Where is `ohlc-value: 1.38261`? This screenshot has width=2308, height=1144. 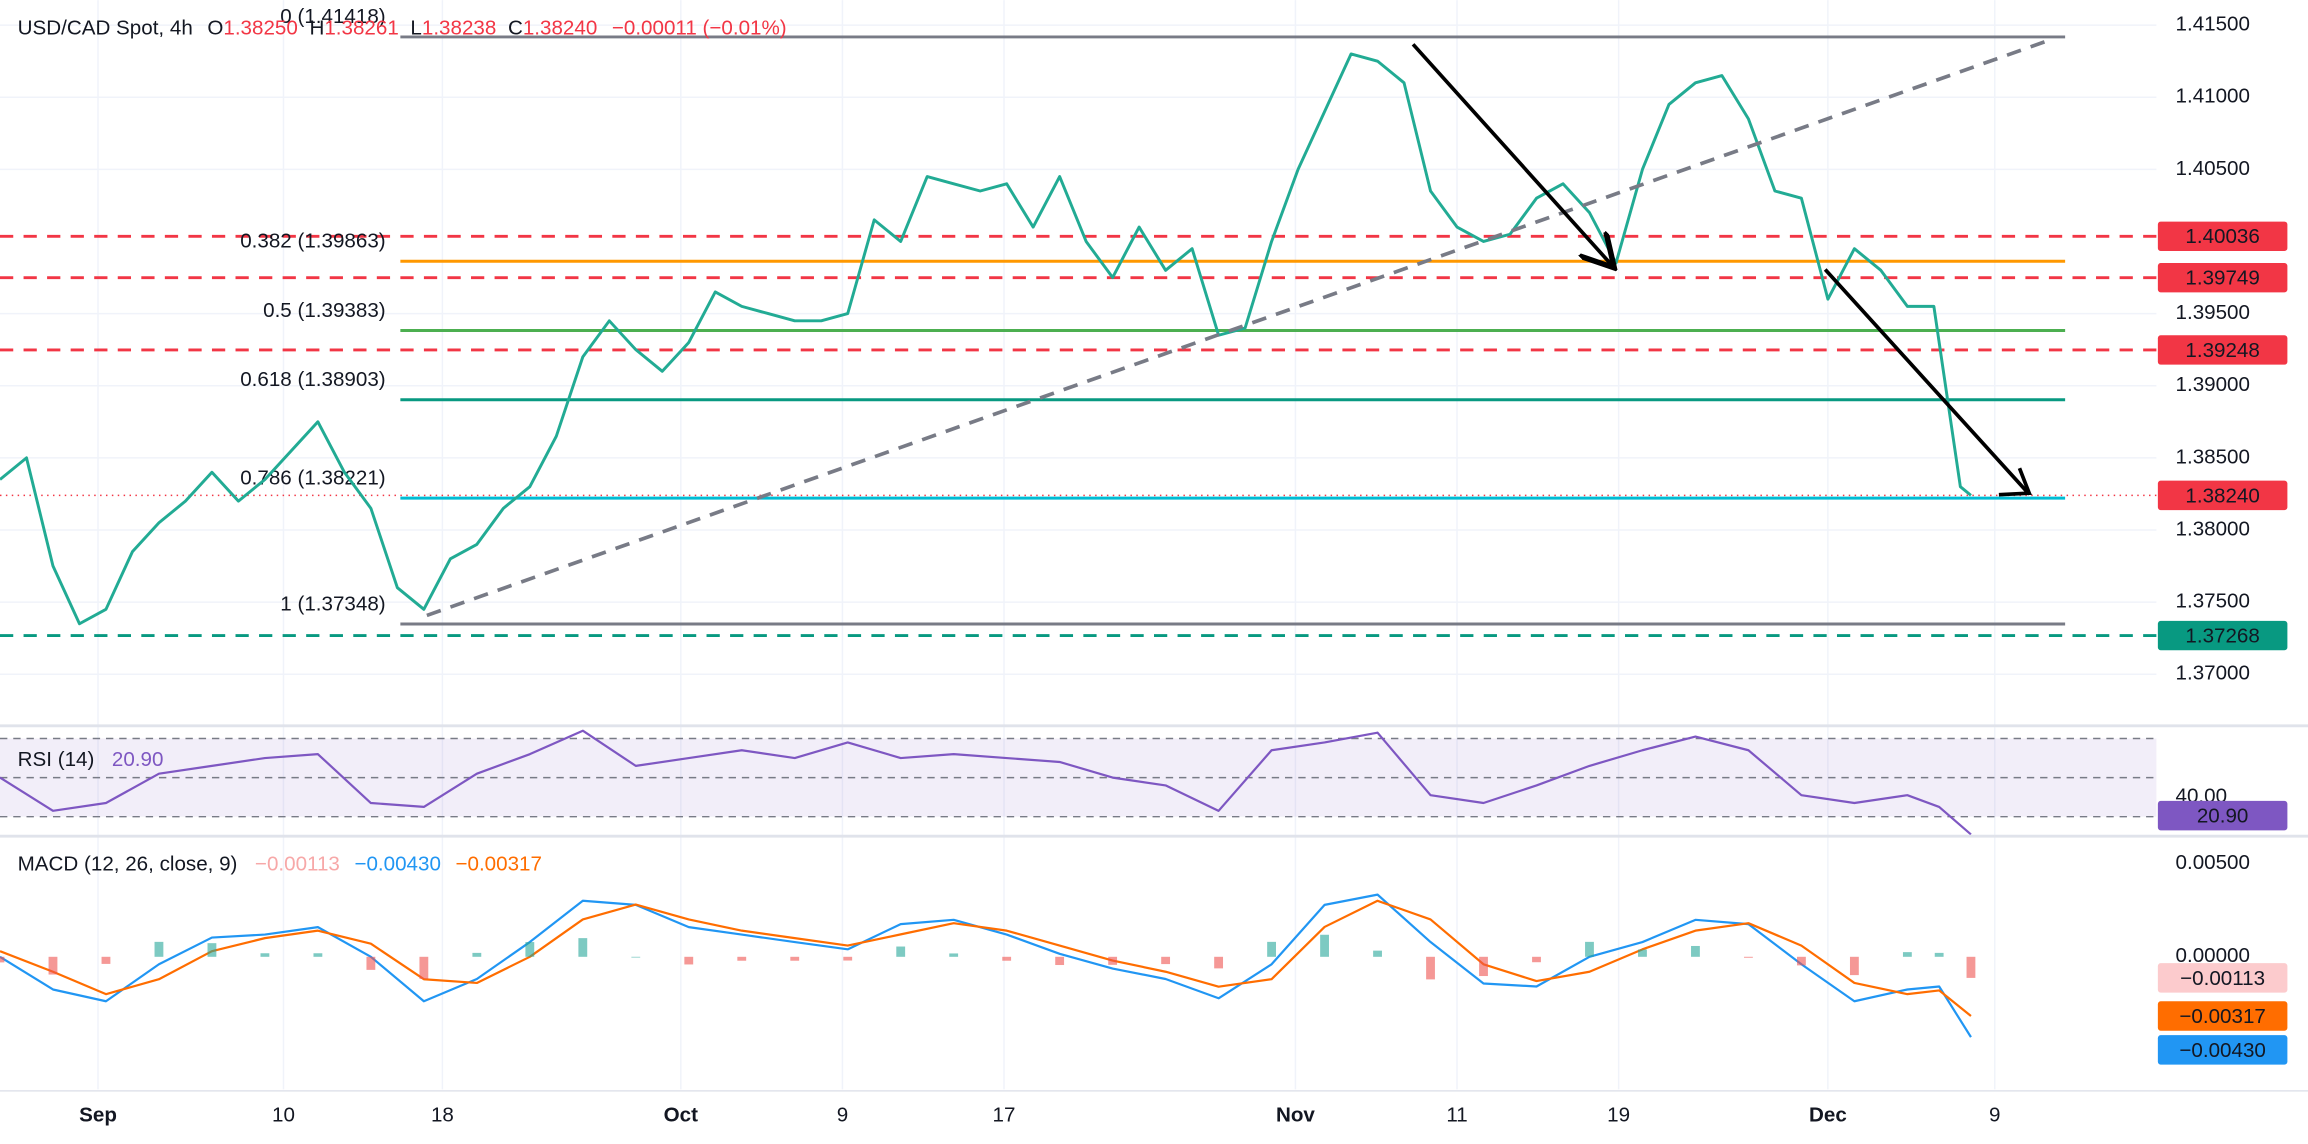
ohlc-value: 1.38261 is located at coordinates (361, 28).